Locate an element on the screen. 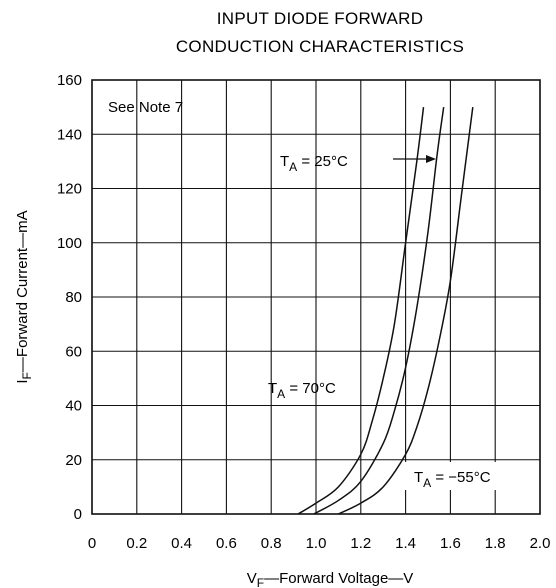  x-tick-label: 0.4 is located at coordinates (181, 543).